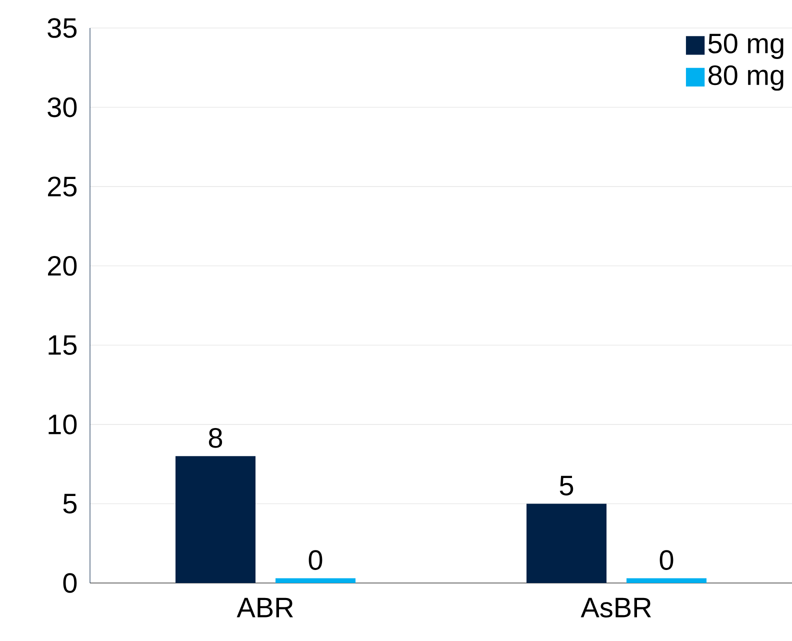  Describe the element at coordinates (215, 438) in the screenshot. I see `data-label: 8` at that location.